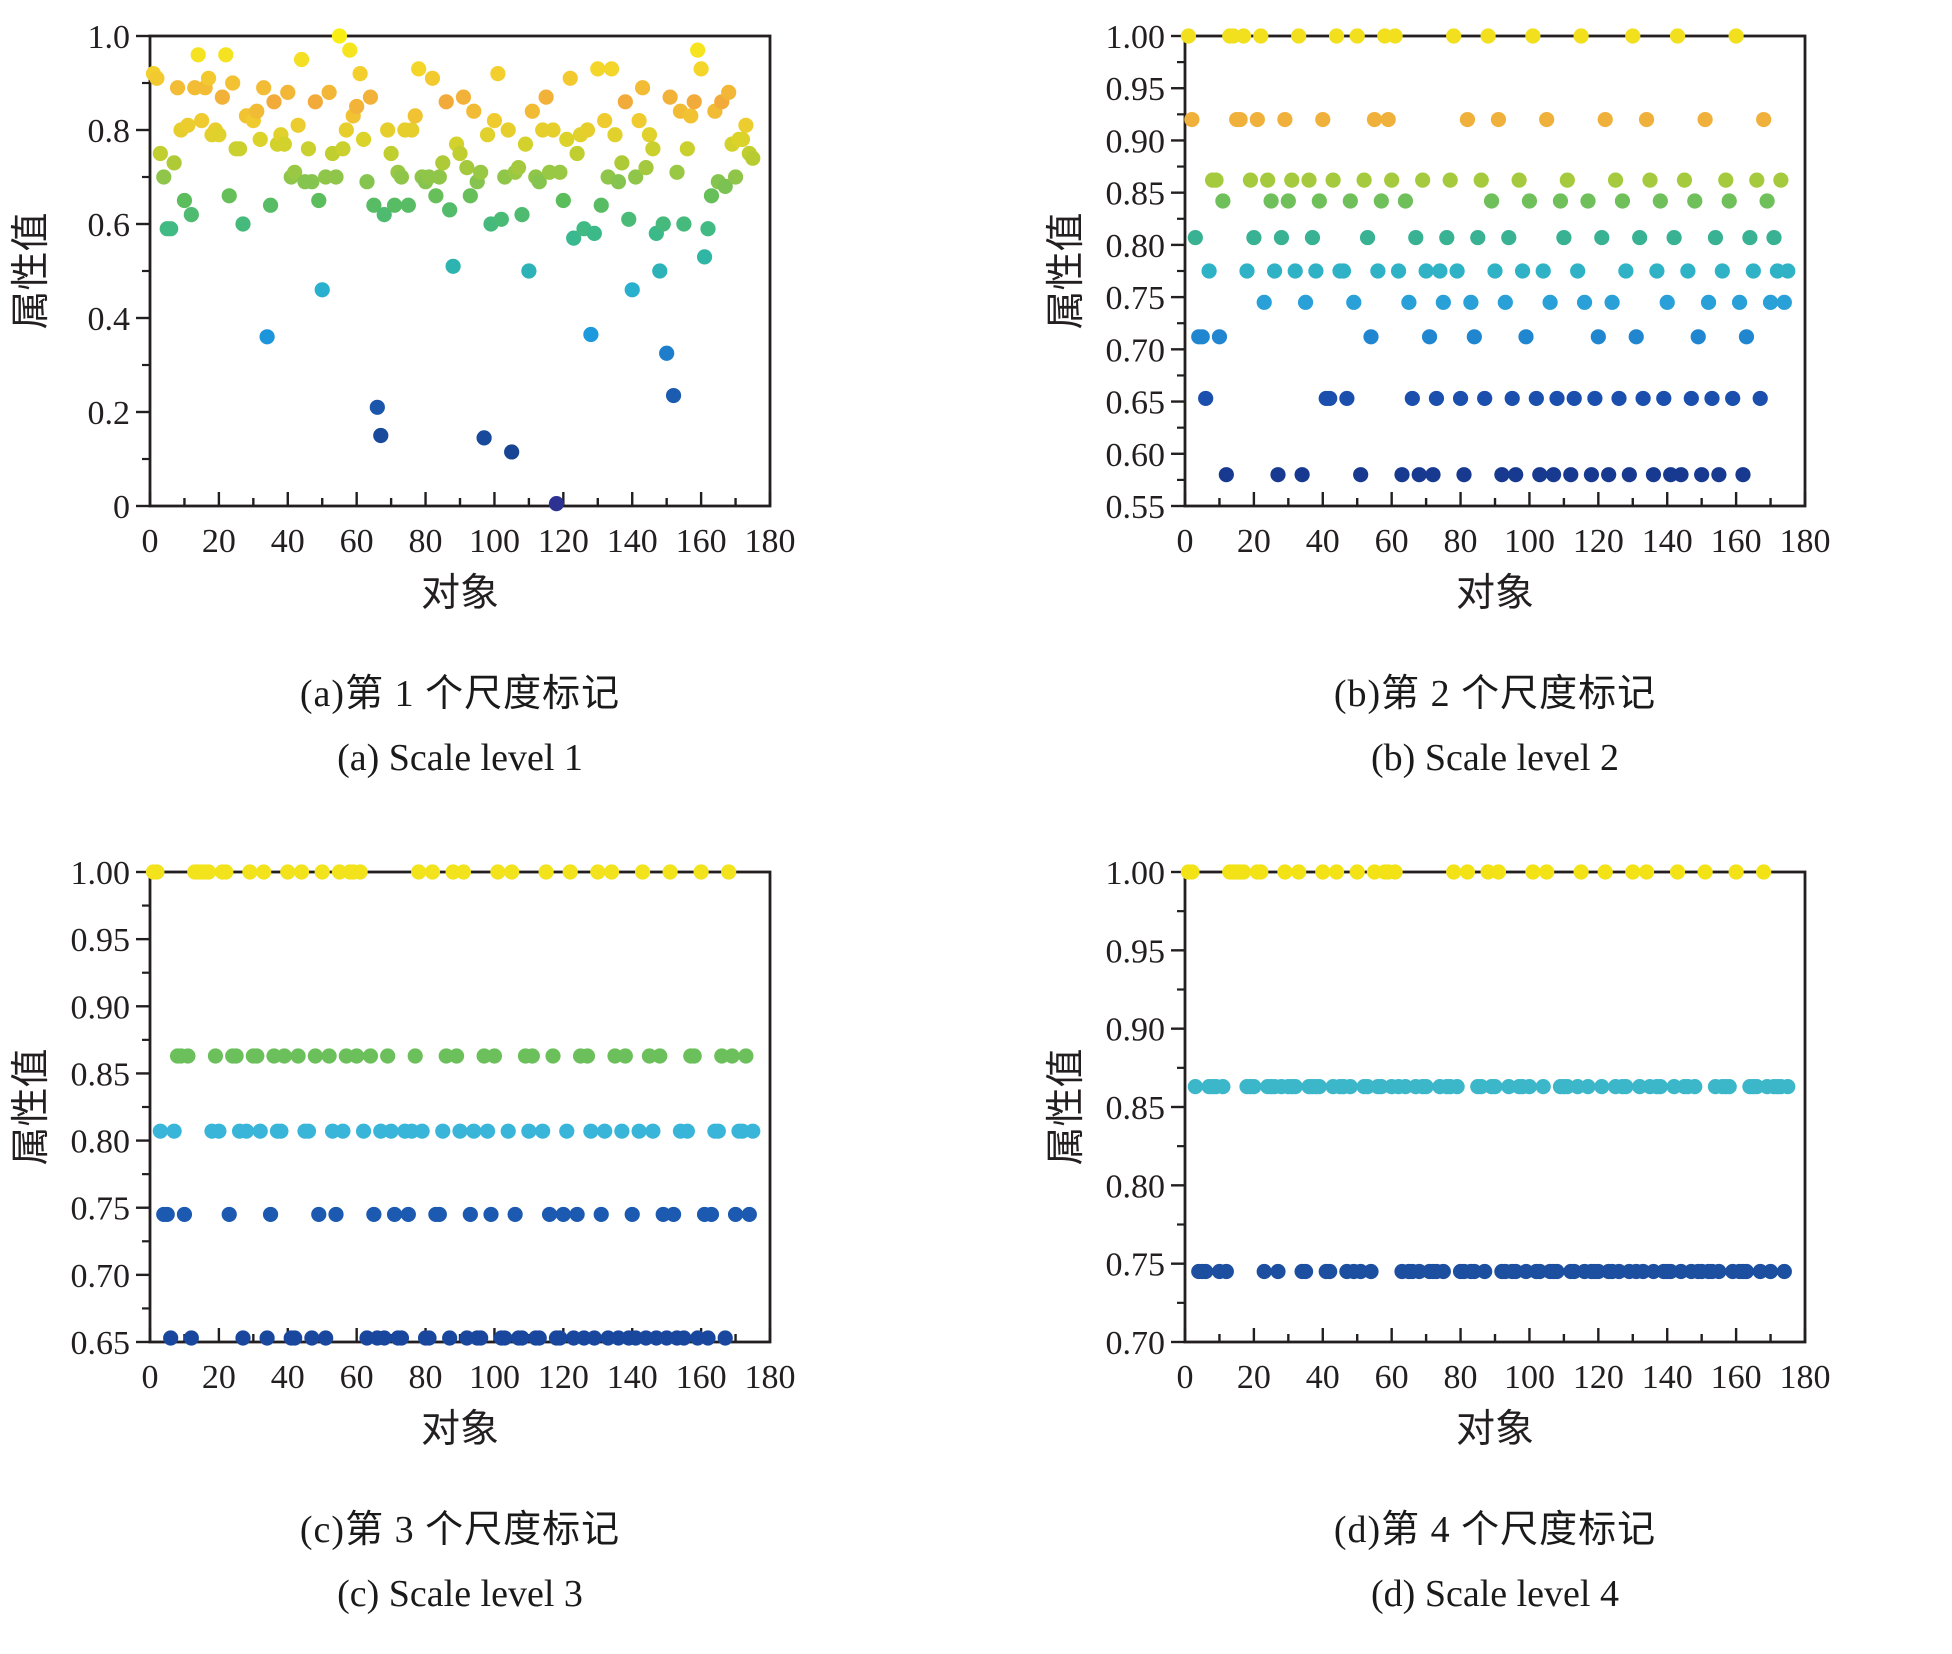 The image size is (1952, 1654). What do you see at coordinates (460, 1594) in the screenshot?
I see `caption-c-en: (c) Scale level 3` at bounding box center [460, 1594].